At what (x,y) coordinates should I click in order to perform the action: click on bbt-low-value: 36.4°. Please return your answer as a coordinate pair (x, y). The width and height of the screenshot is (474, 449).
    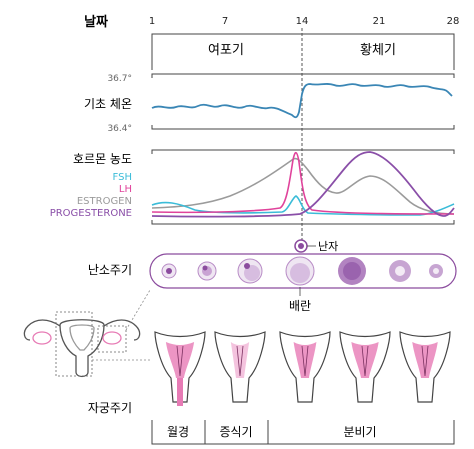
    Looking at the image, I should click on (119, 129).